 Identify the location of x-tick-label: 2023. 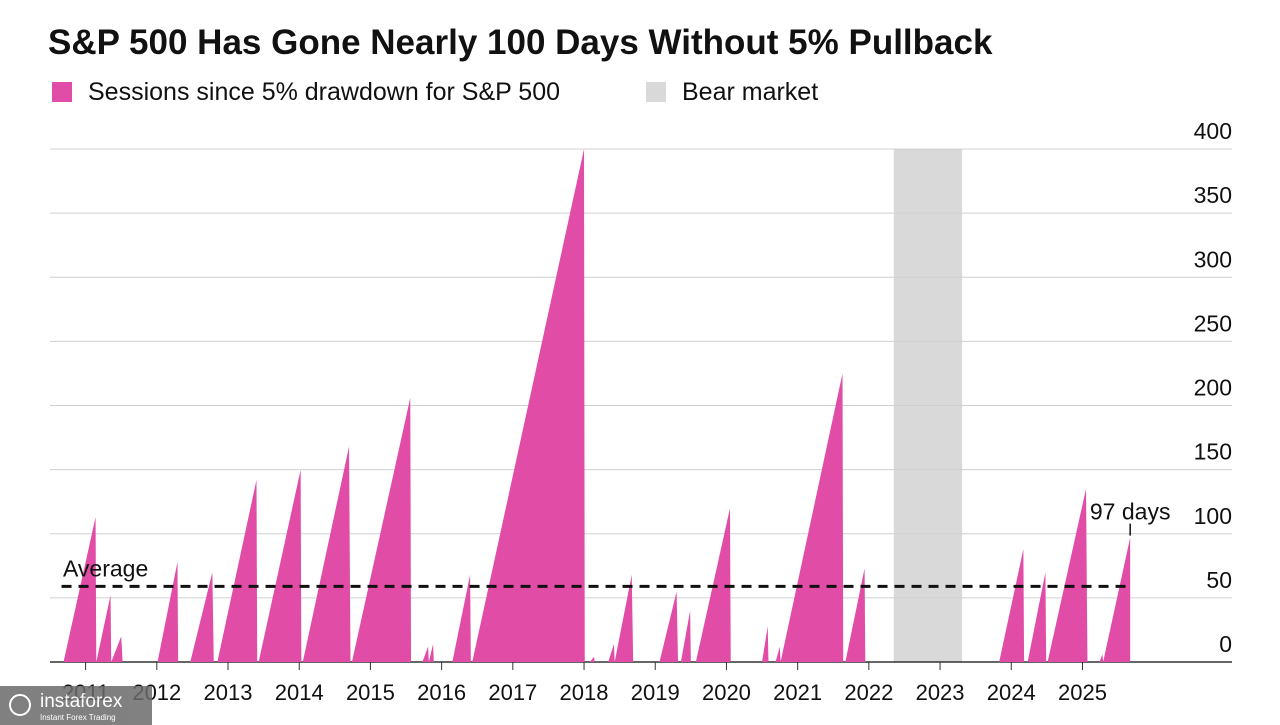
(940, 692).